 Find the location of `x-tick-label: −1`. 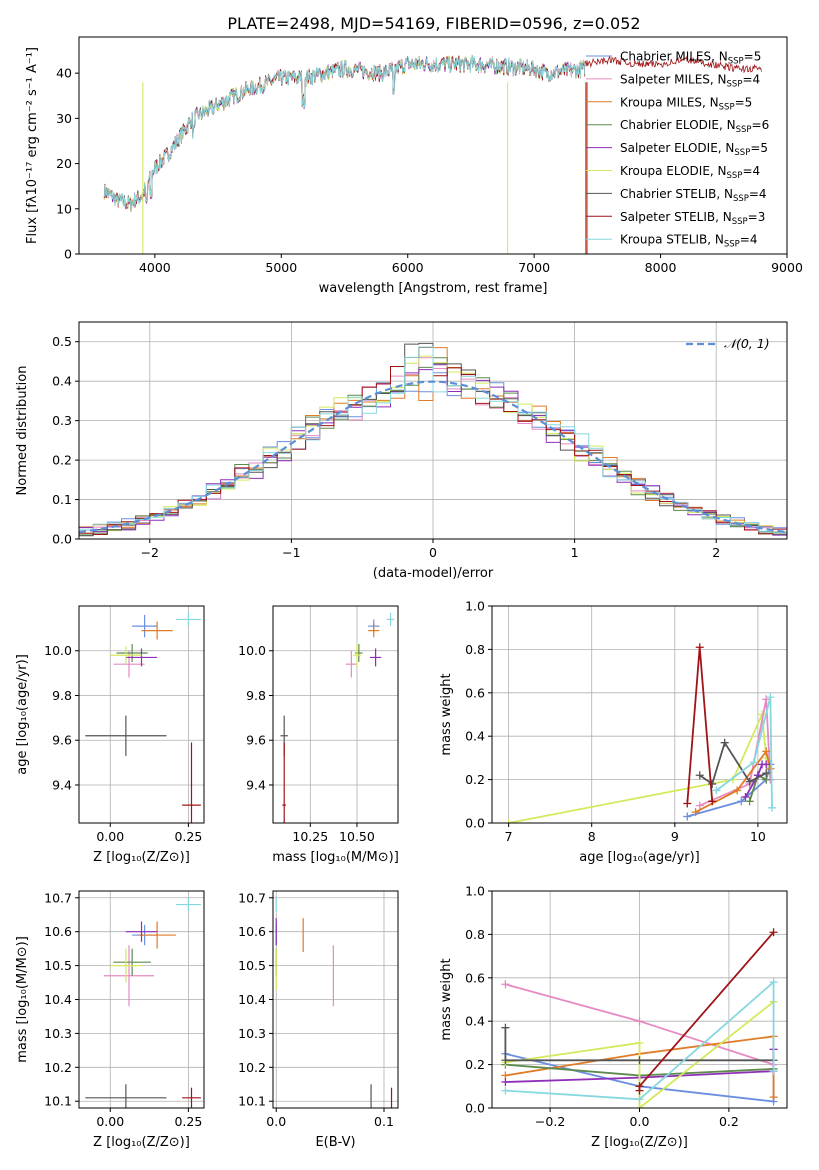

x-tick-label: −1 is located at coordinates (291, 552).